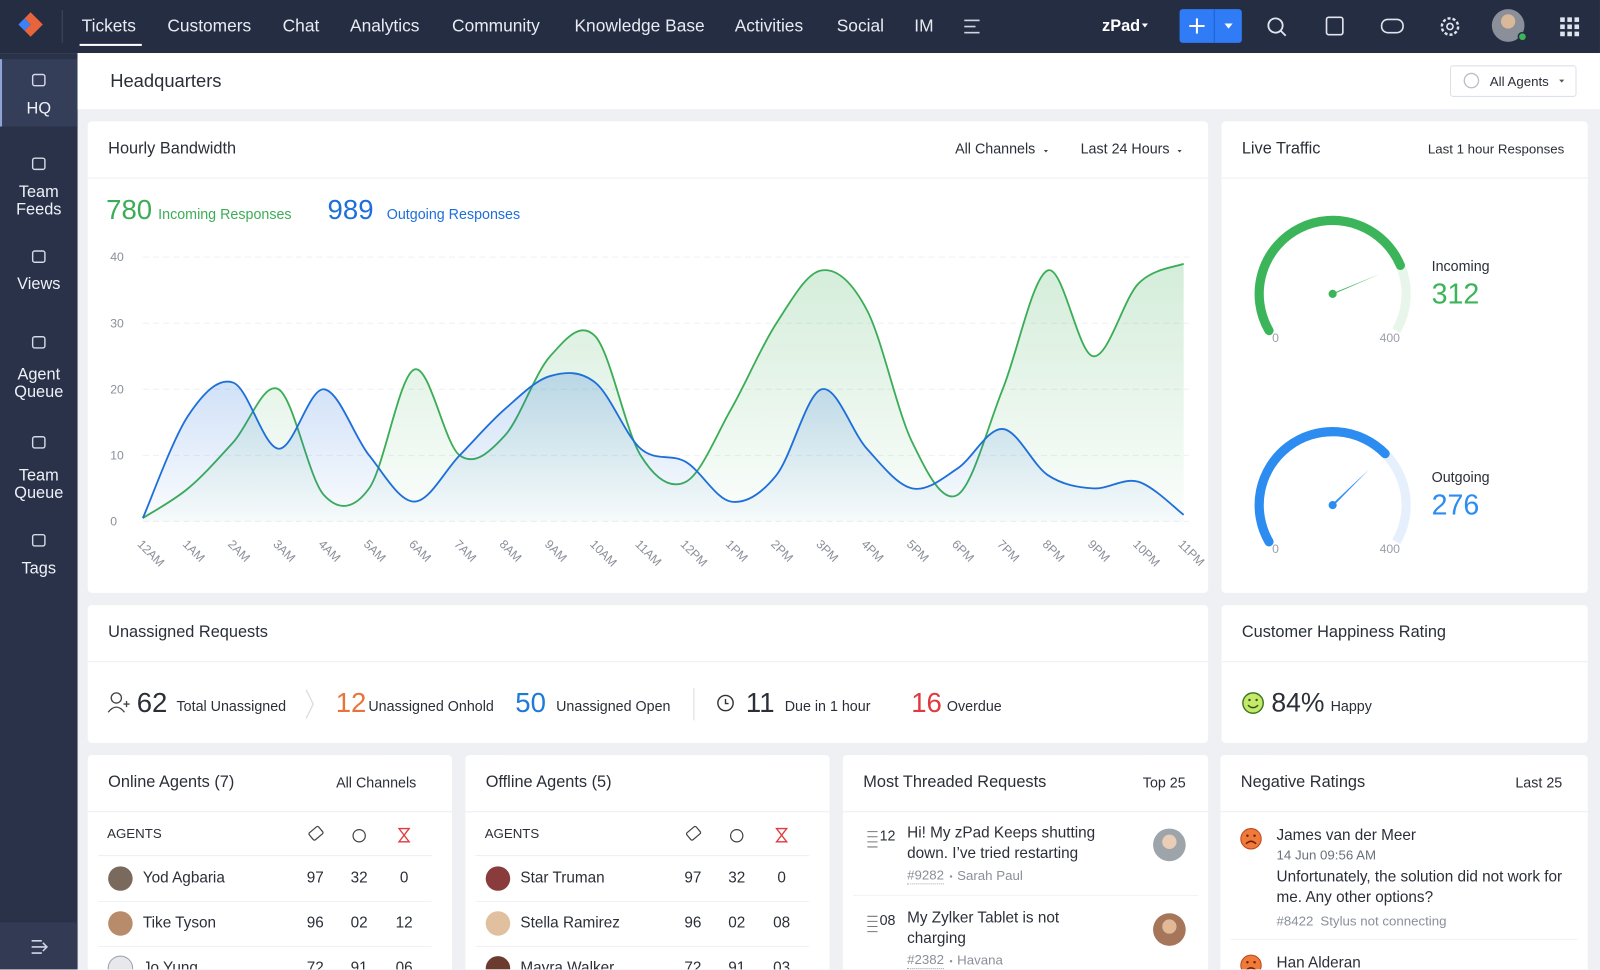 The image size is (1600, 970). Describe the element at coordinates (384, 26) in the screenshot. I see `nav-tab: Analytics` at that location.